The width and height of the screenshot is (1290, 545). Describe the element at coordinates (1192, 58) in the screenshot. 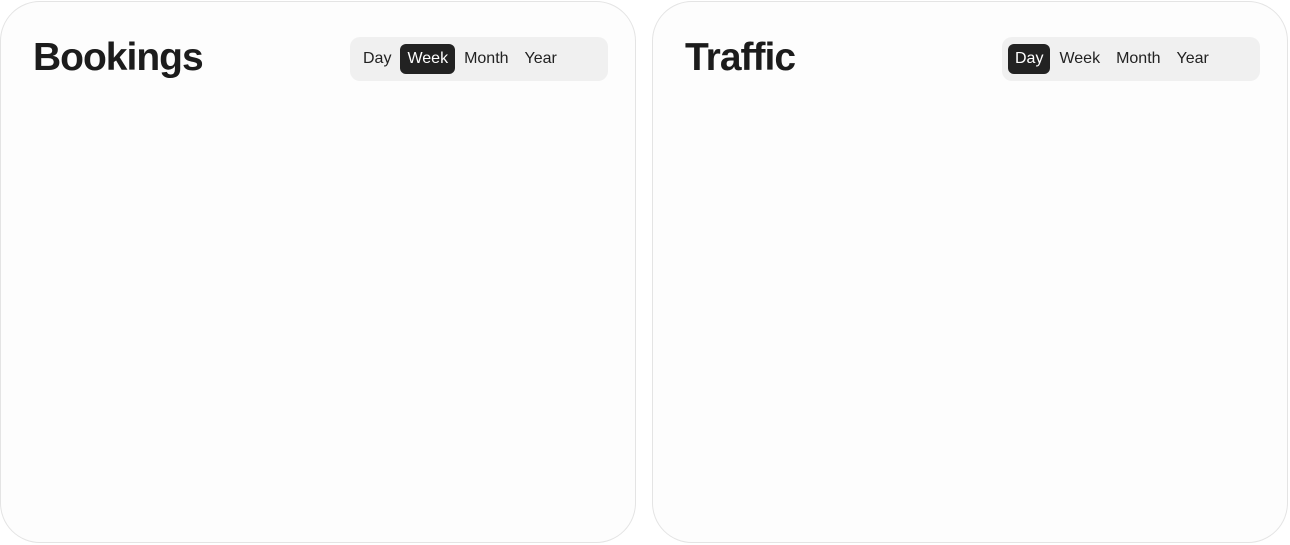

I see `traffic-range-year: Year` at that location.